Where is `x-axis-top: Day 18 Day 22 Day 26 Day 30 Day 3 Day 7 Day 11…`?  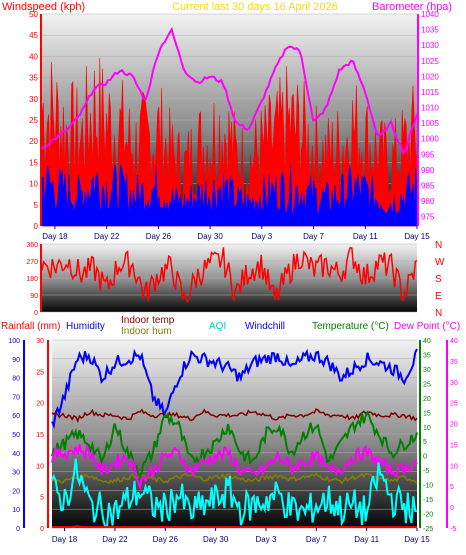
x-axis-top: Day 18 Day 22 Day 26 Day 30 Day 3 Day 7 Day 11… is located at coordinates (236, 233).